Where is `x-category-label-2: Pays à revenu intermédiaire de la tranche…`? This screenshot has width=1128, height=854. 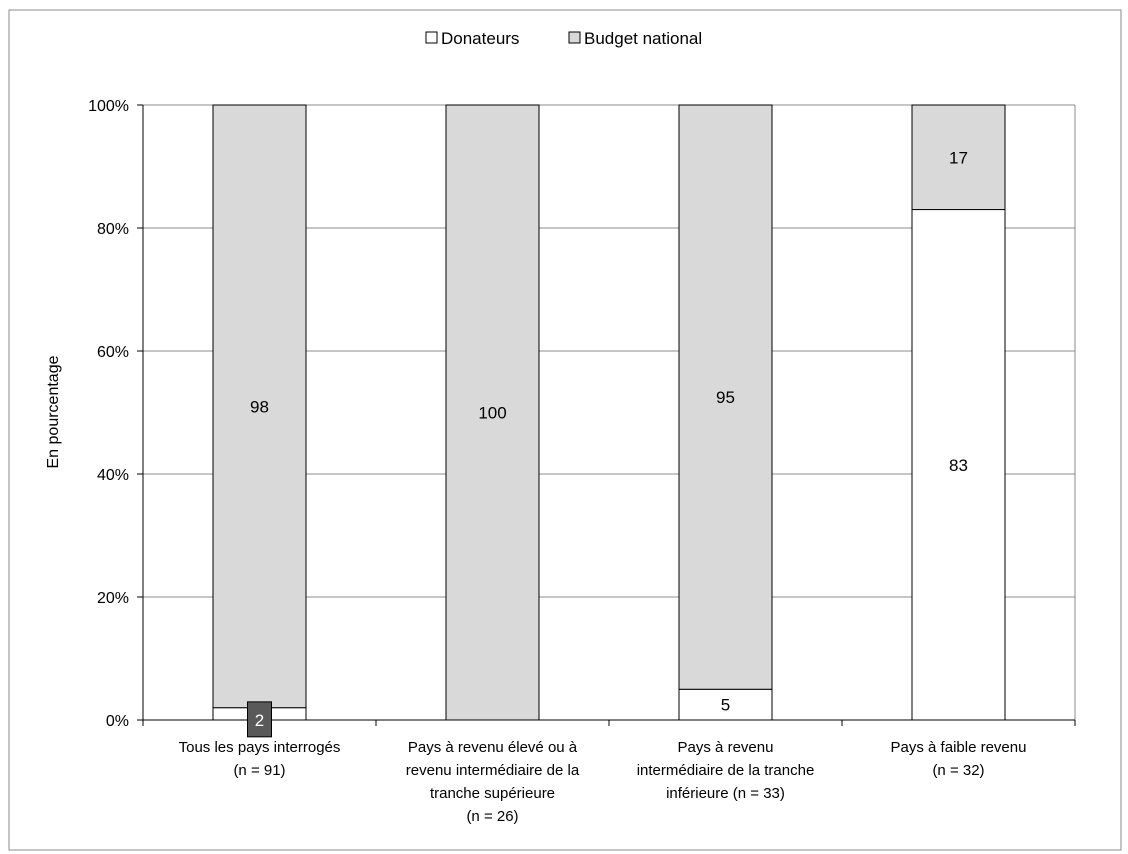
x-category-label-2: Pays à revenu intermédiaire de la tranche… is located at coordinates (726, 770).